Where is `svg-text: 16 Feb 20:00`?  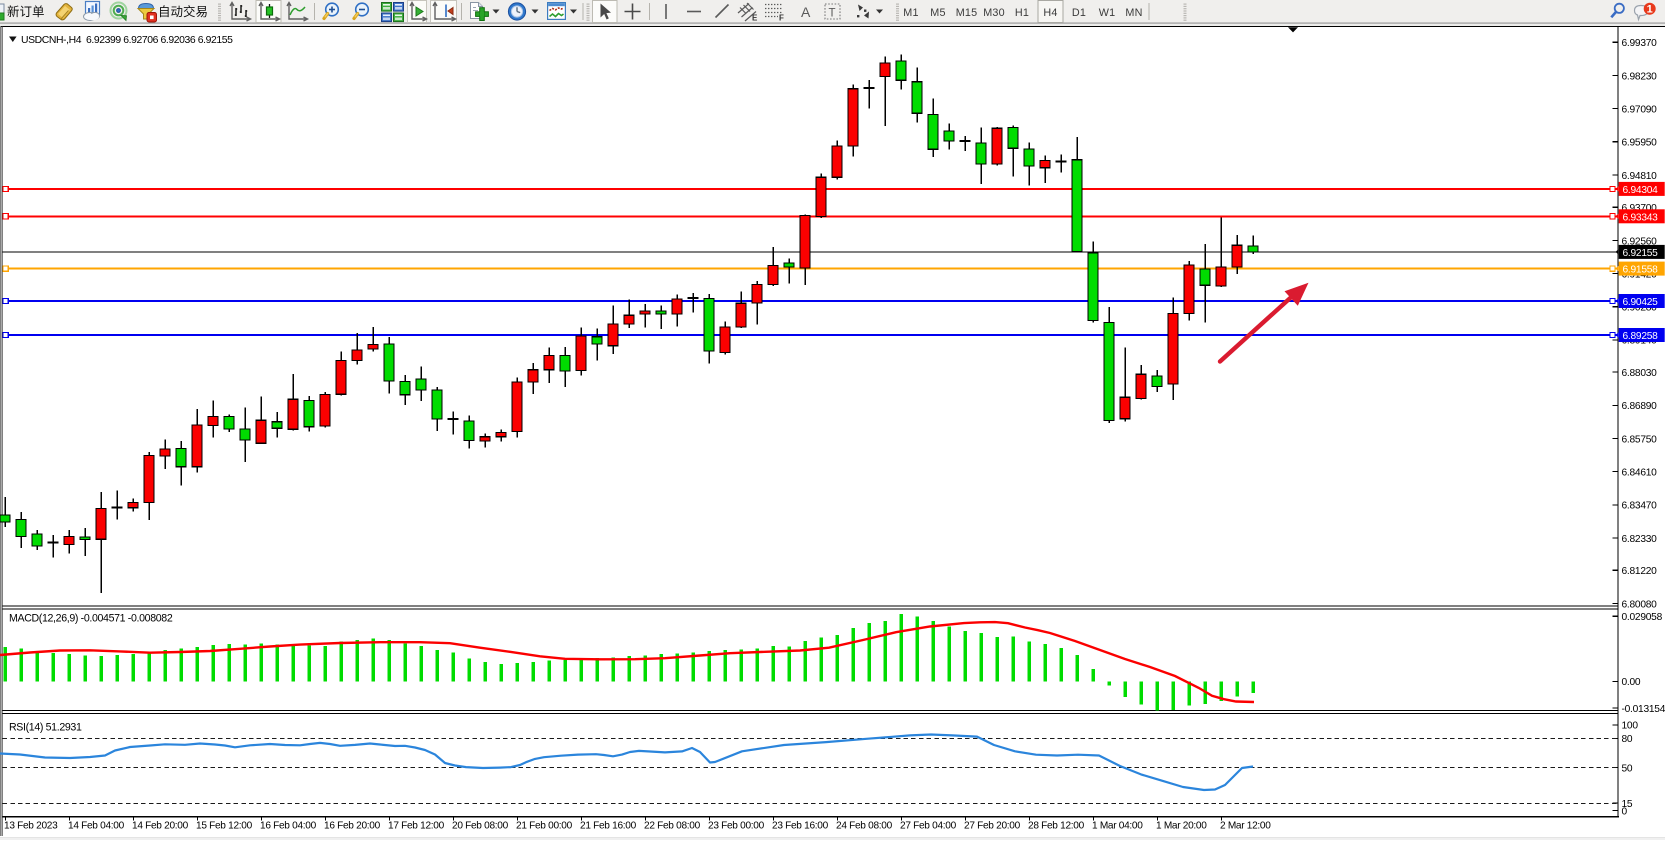 svg-text: 16 Feb 20:00 is located at coordinates (352, 826).